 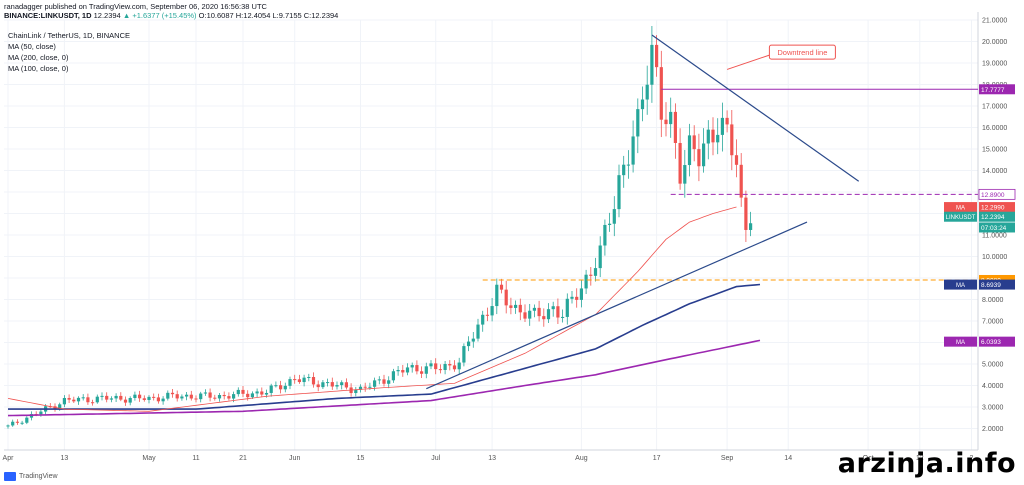 What do you see at coordinates (926, 463) in the screenshot?
I see `watermark: arzinja.info` at bounding box center [926, 463].